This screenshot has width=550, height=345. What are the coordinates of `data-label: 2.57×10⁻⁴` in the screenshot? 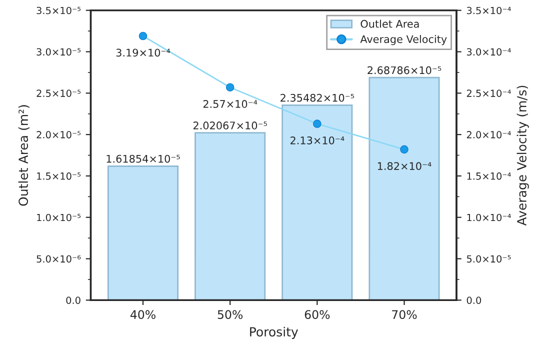 It's located at (230, 104).